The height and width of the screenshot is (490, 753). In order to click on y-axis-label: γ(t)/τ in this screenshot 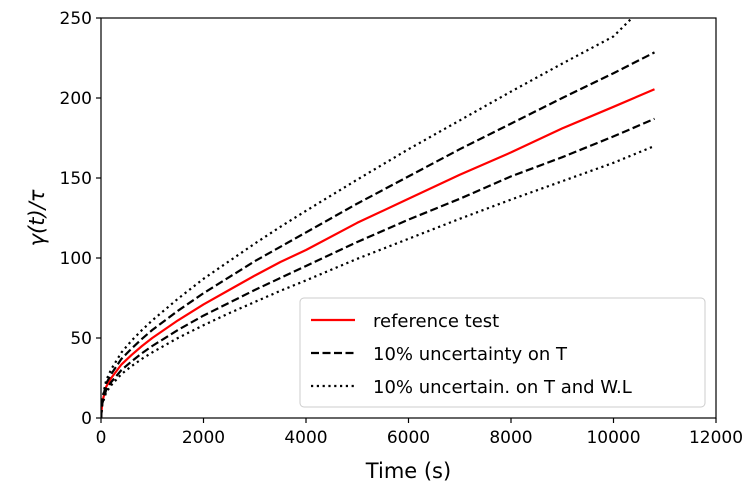, I will do `click(37, 217)`.